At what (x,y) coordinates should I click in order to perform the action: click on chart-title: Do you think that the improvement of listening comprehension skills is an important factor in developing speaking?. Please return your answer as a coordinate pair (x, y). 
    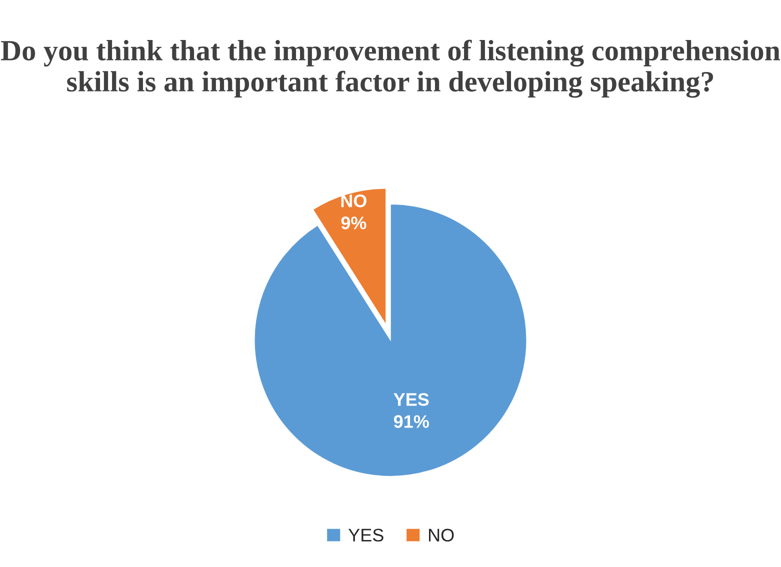
    Looking at the image, I should click on (390, 69).